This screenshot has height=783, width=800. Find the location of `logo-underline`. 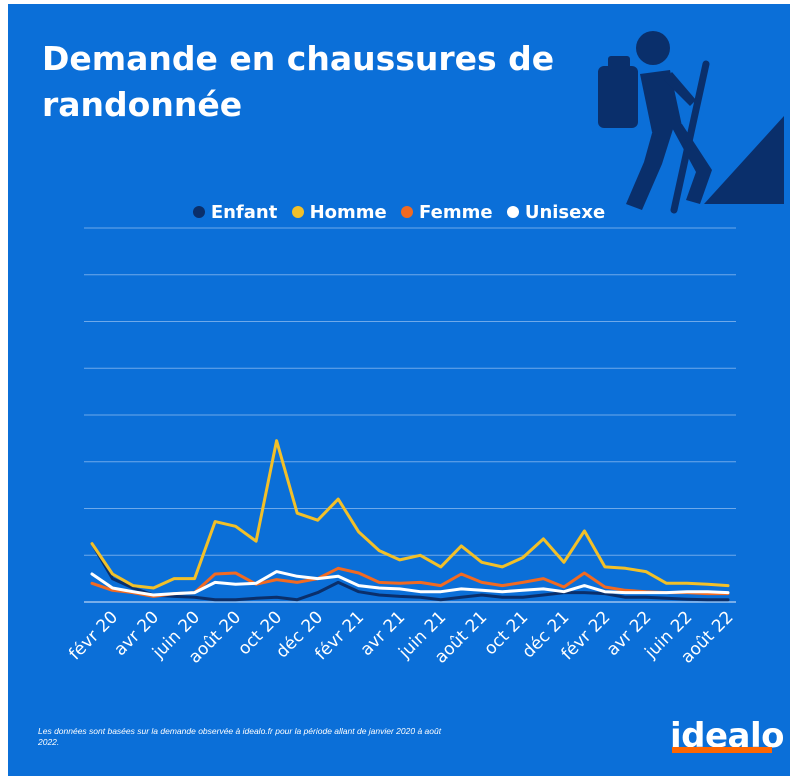

logo-underline is located at coordinates (722, 750).